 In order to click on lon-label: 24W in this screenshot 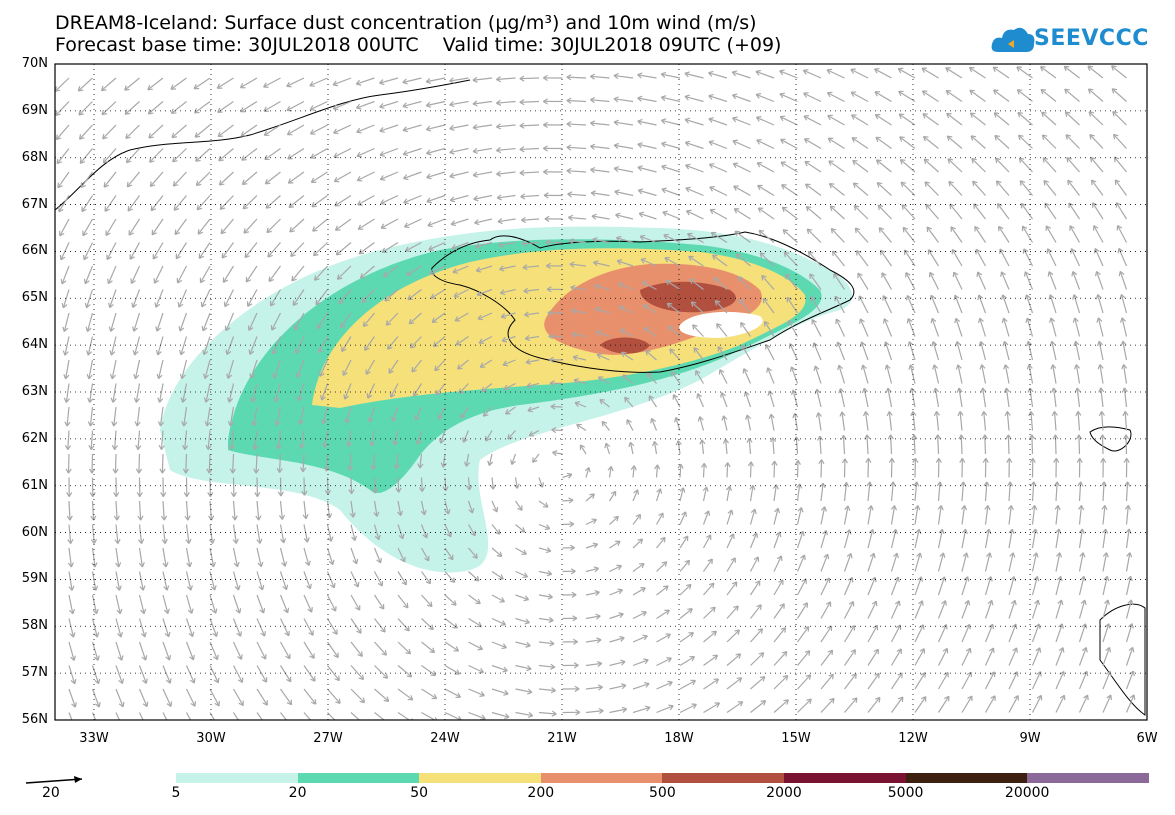, I will do `click(445, 738)`.